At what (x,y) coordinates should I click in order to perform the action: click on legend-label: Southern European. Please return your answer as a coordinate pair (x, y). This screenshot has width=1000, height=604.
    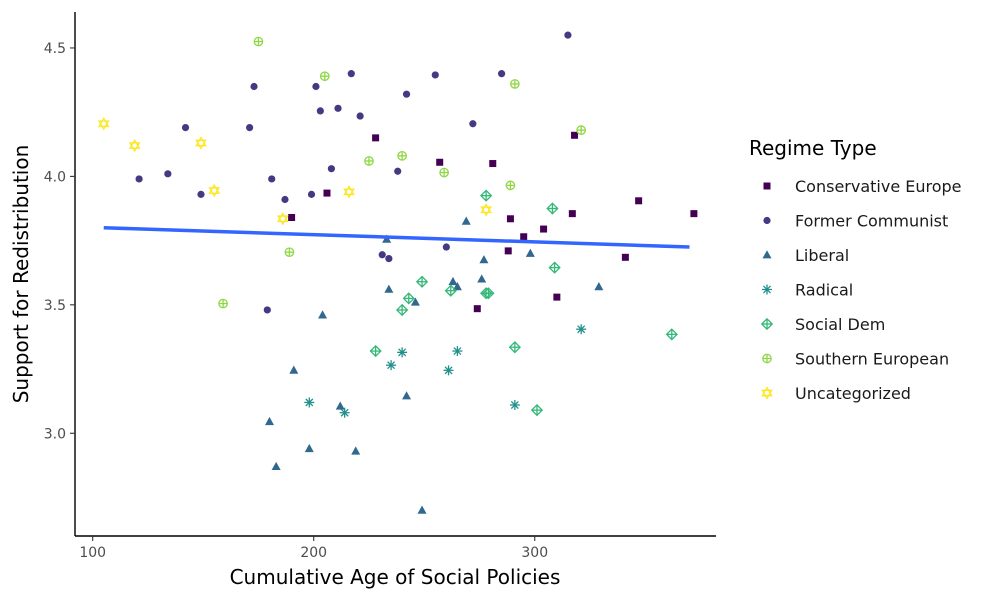
    Looking at the image, I should click on (872, 359).